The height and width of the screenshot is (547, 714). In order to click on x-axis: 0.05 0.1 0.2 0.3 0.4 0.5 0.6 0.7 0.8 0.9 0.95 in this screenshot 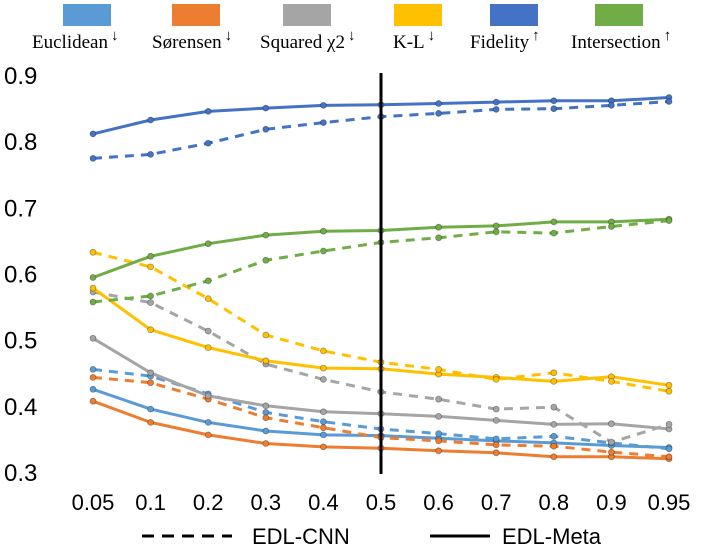, I will do `click(381, 502)`.